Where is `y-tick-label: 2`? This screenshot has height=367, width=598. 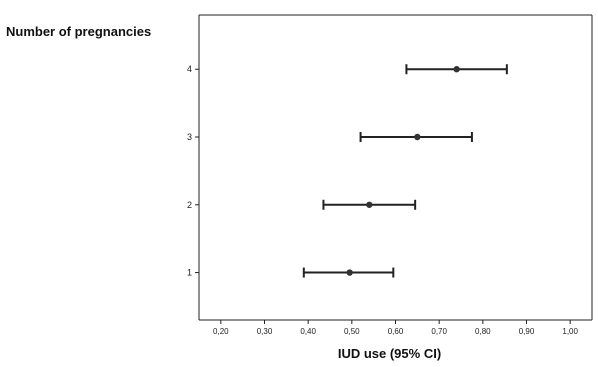
y-tick-label: 2 is located at coordinates (189, 205).